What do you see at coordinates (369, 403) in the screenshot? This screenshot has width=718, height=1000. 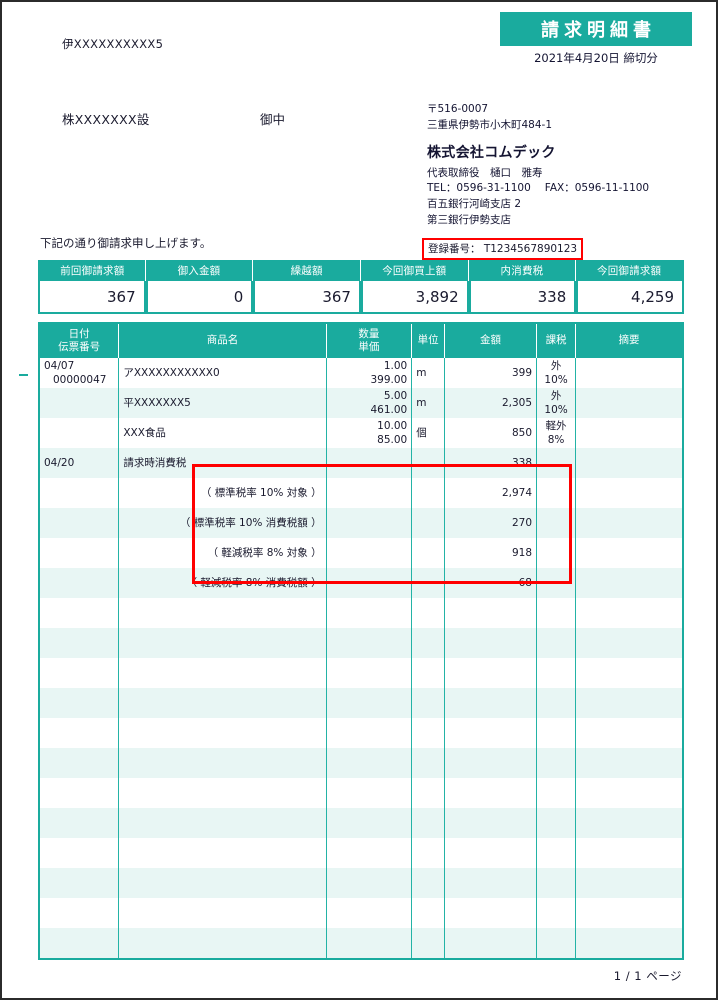 I see `row-qty-1: 5.00 461.00` at bounding box center [369, 403].